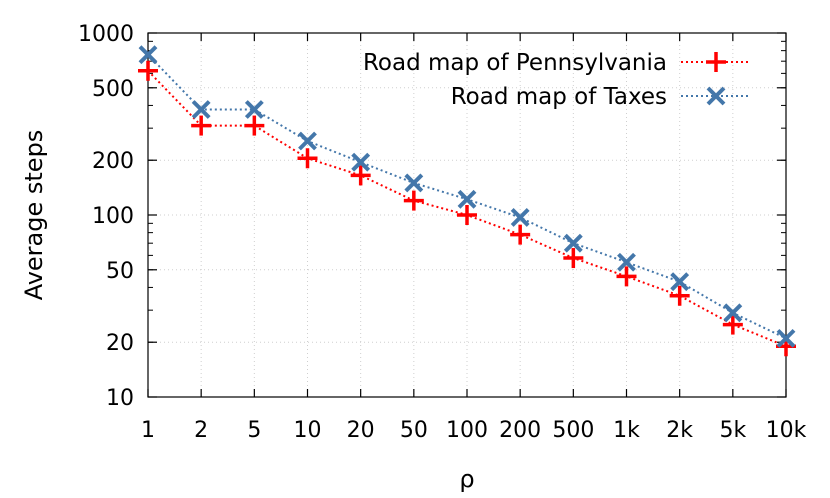 This screenshot has width=830, height=498. What do you see at coordinates (113, 89) in the screenshot?
I see `y-tick-label: 500` at bounding box center [113, 89].